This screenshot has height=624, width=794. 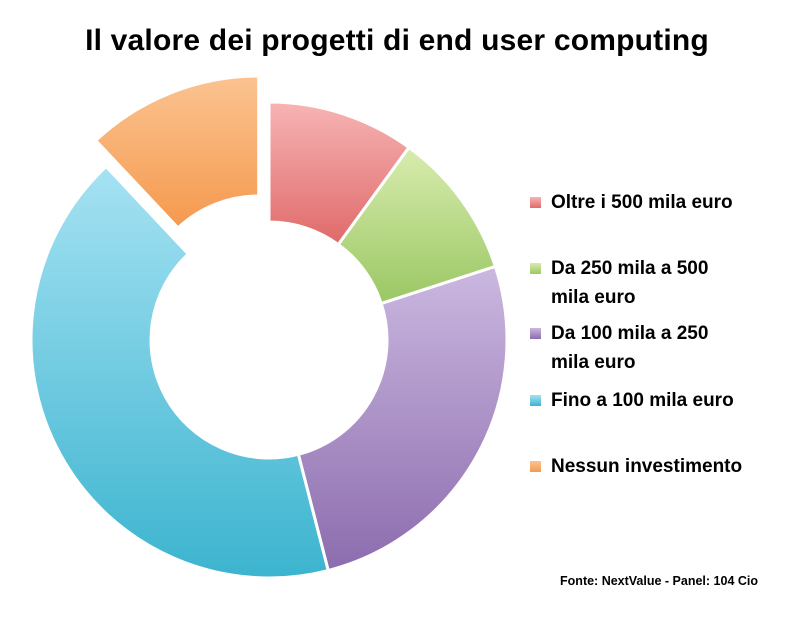 I want to click on slice-da-100-mila-a-250-mila-euro, so click(x=402, y=418).